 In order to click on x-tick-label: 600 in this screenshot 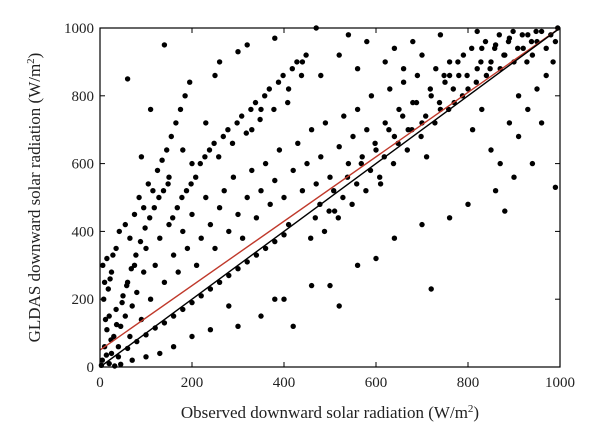, I will do `click(376, 383)`.